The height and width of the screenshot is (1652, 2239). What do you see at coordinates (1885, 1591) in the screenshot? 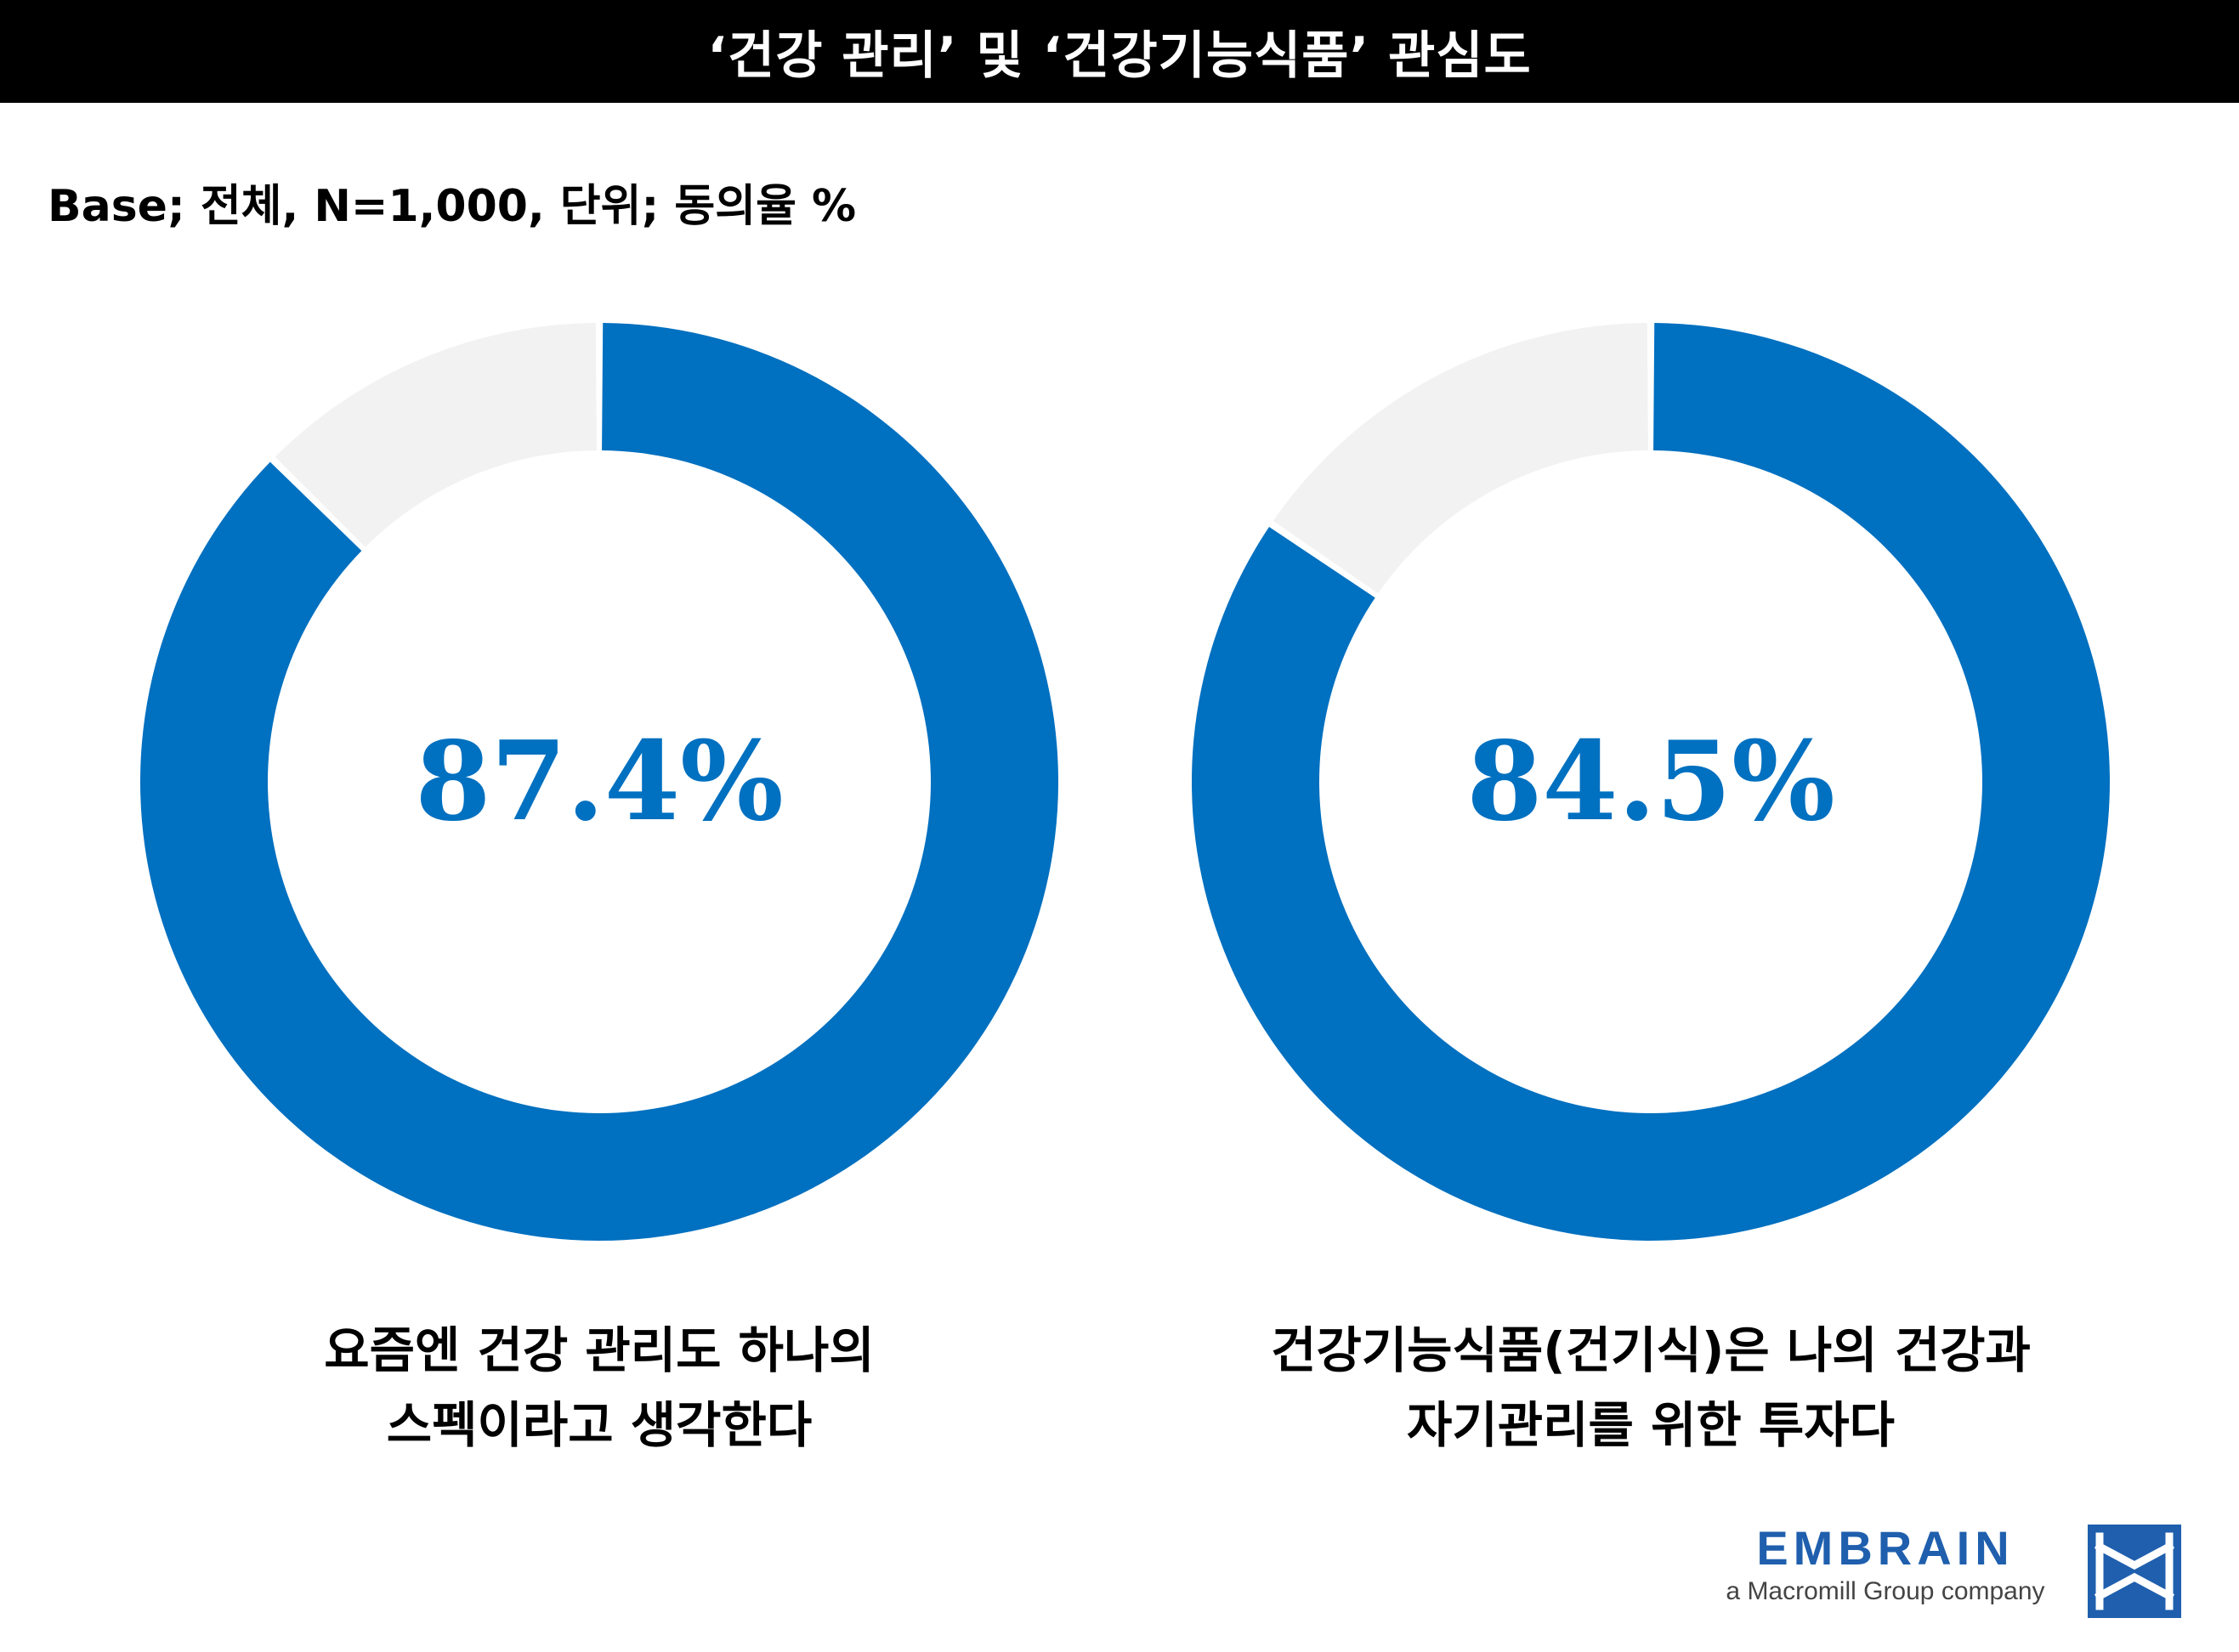
I see `logo-tagline: a Macromill Group company` at bounding box center [1885, 1591].